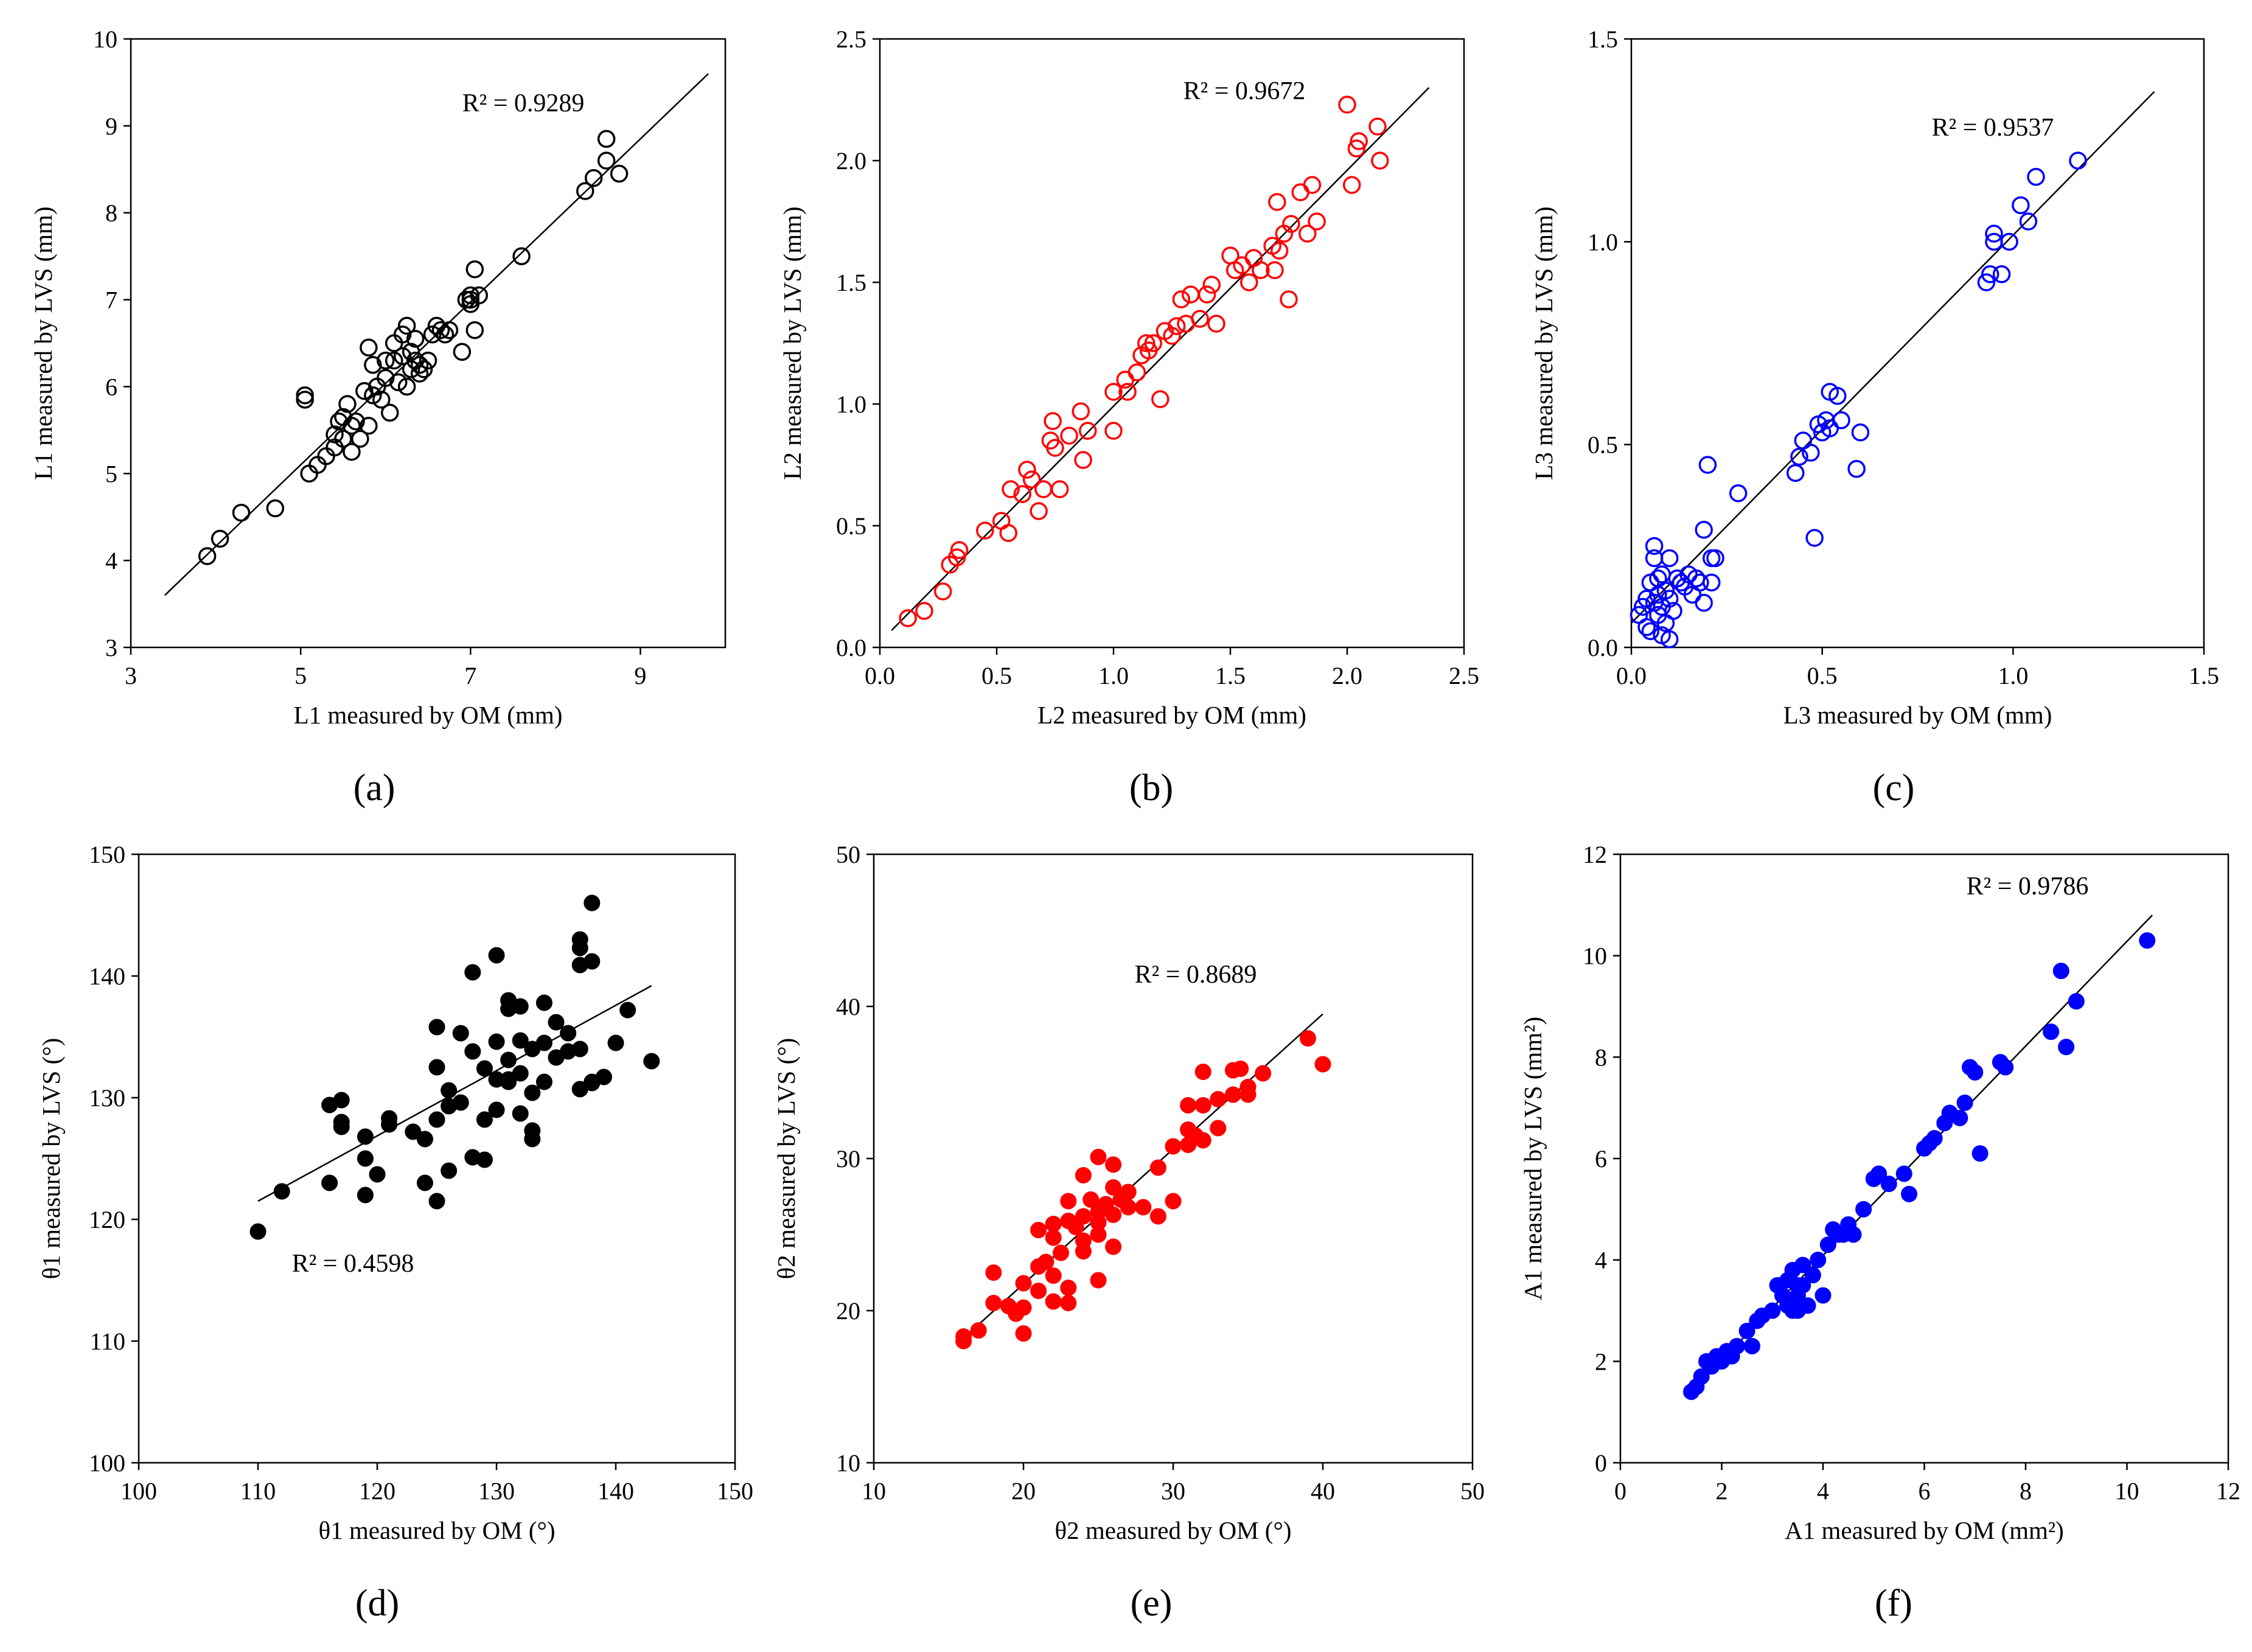 The height and width of the screenshot is (1652, 2252). Describe the element at coordinates (1196, 975) in the screenshot. I see `r-squared-label: R² = 0.8689` at that location.